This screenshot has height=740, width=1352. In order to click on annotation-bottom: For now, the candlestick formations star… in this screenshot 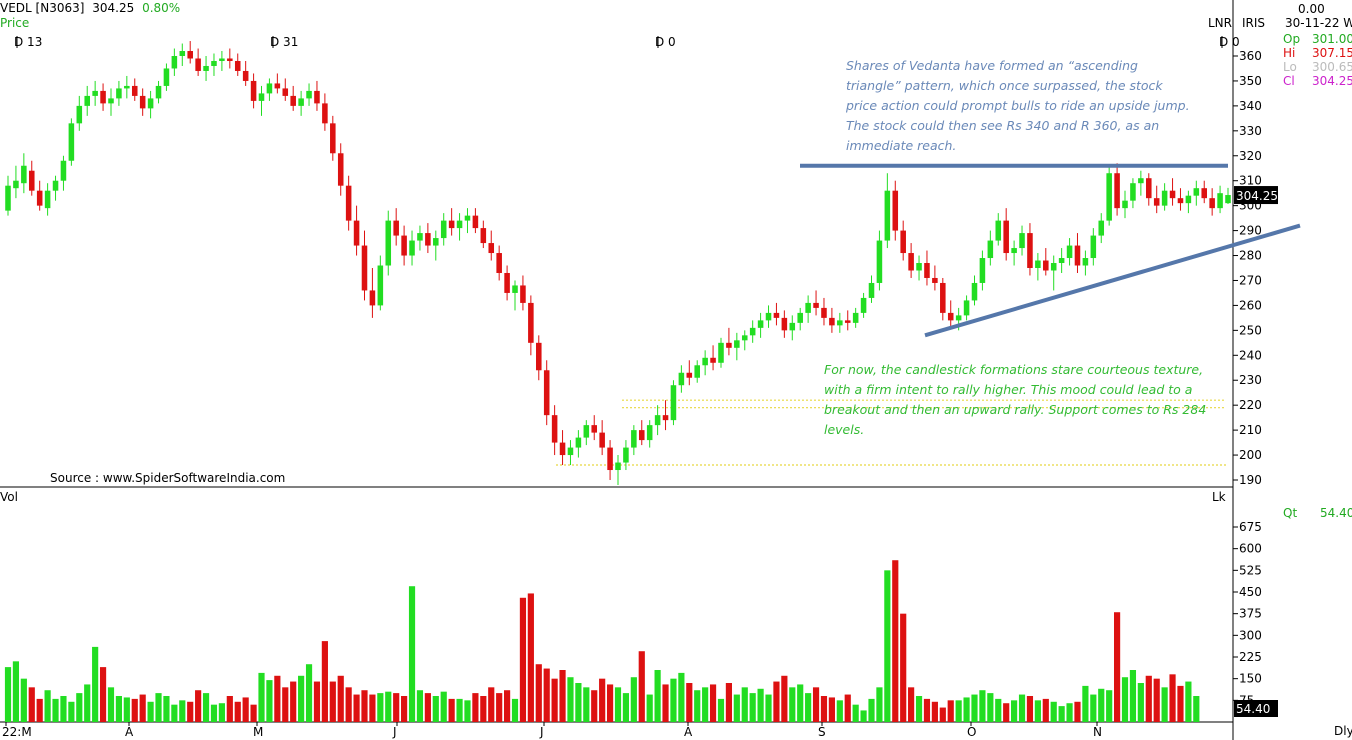, I will do `click(1015, 399)`.